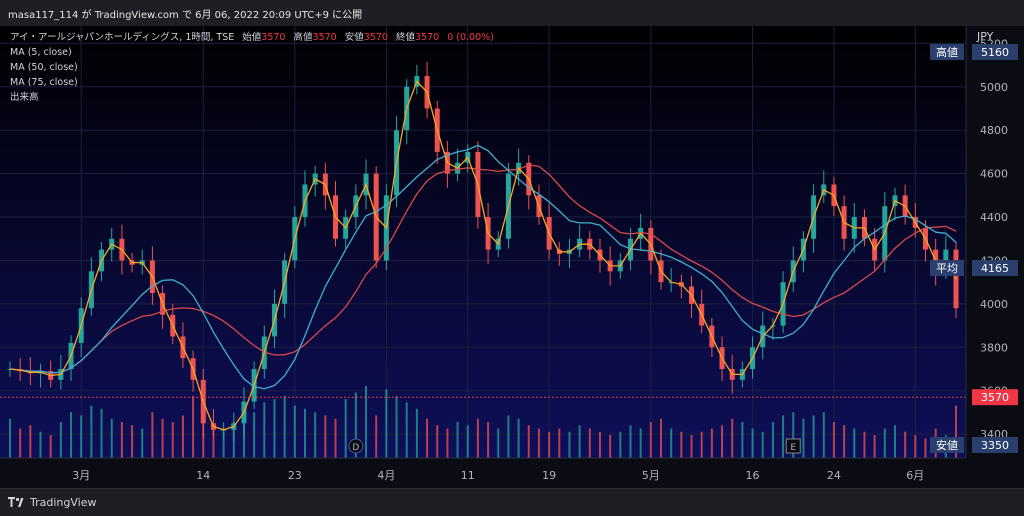 The width and height of the screenshot is (1024, 516). What do you see at coordinates (354, 37) in the screenshot?
I see `low-label: 安値` at bounding box center [354, 37].